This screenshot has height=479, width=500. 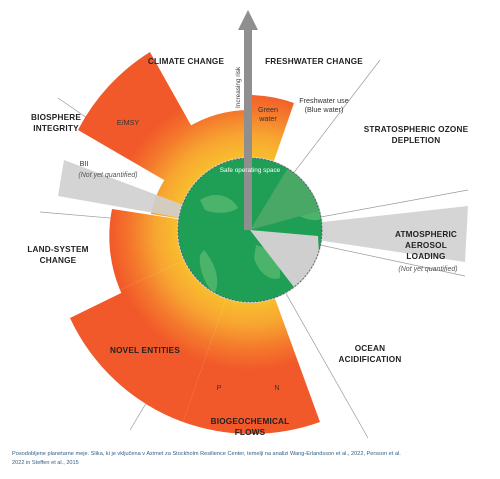 What do you see at coordinates (219, 387) in the screenshot?
I see `phosphorus-label: P` at bounding box center [219, 387].